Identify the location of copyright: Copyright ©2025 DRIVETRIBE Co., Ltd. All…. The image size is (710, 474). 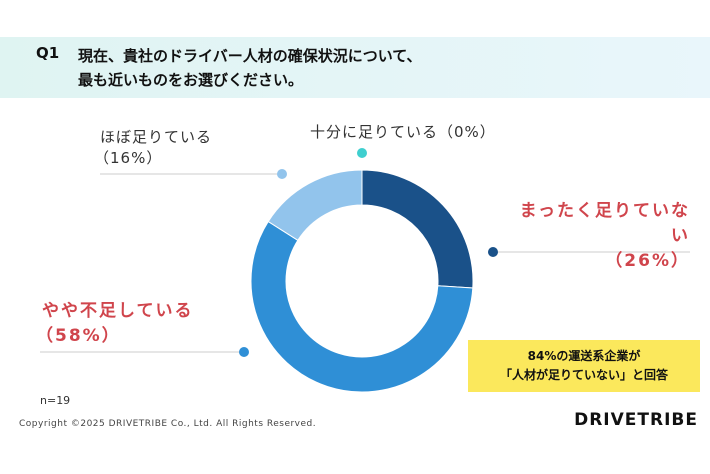
(168, 424).